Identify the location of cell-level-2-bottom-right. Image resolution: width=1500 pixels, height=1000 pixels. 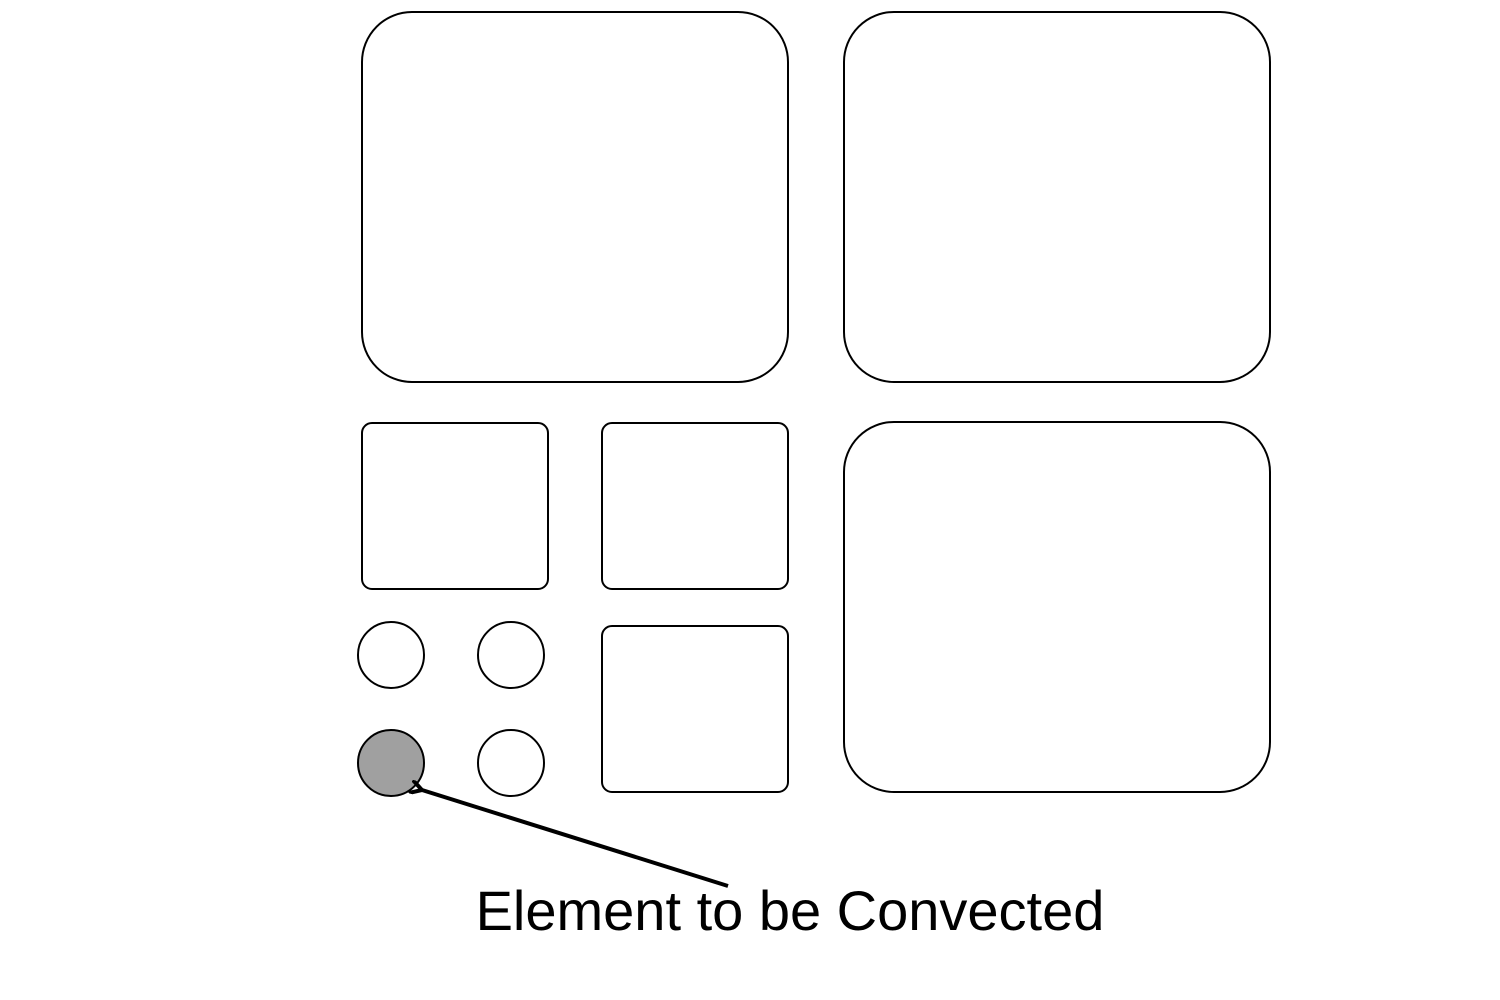
(695, 709).